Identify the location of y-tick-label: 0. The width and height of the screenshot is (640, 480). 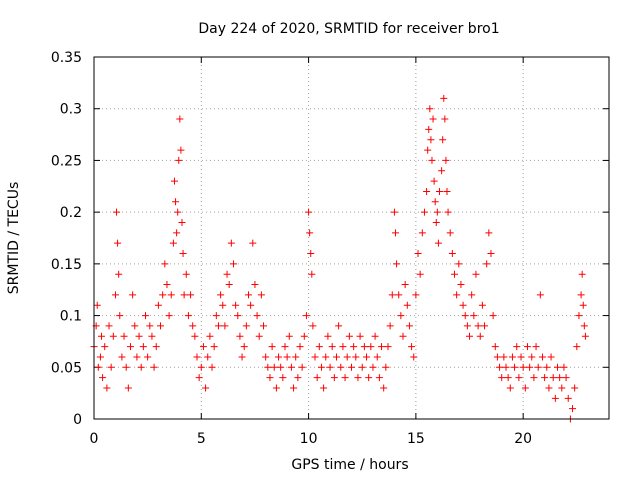
(77, 420).